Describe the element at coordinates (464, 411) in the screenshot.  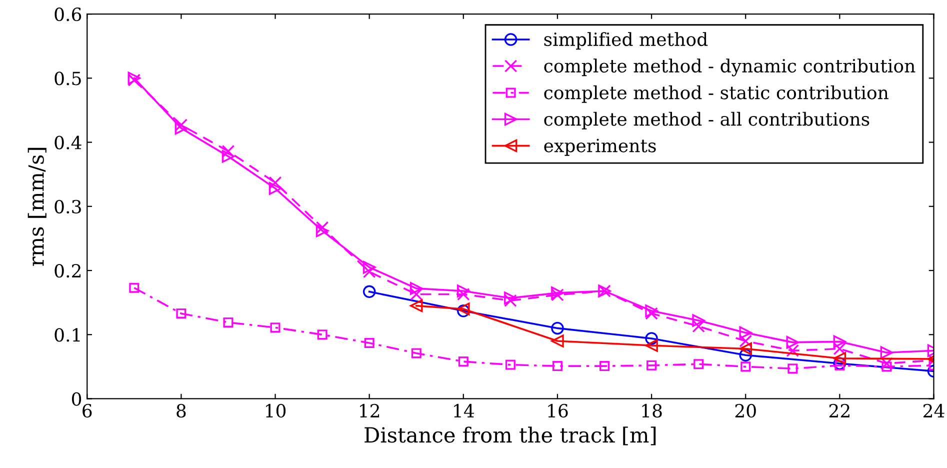
I see `x-tick-label: 14` at that location.